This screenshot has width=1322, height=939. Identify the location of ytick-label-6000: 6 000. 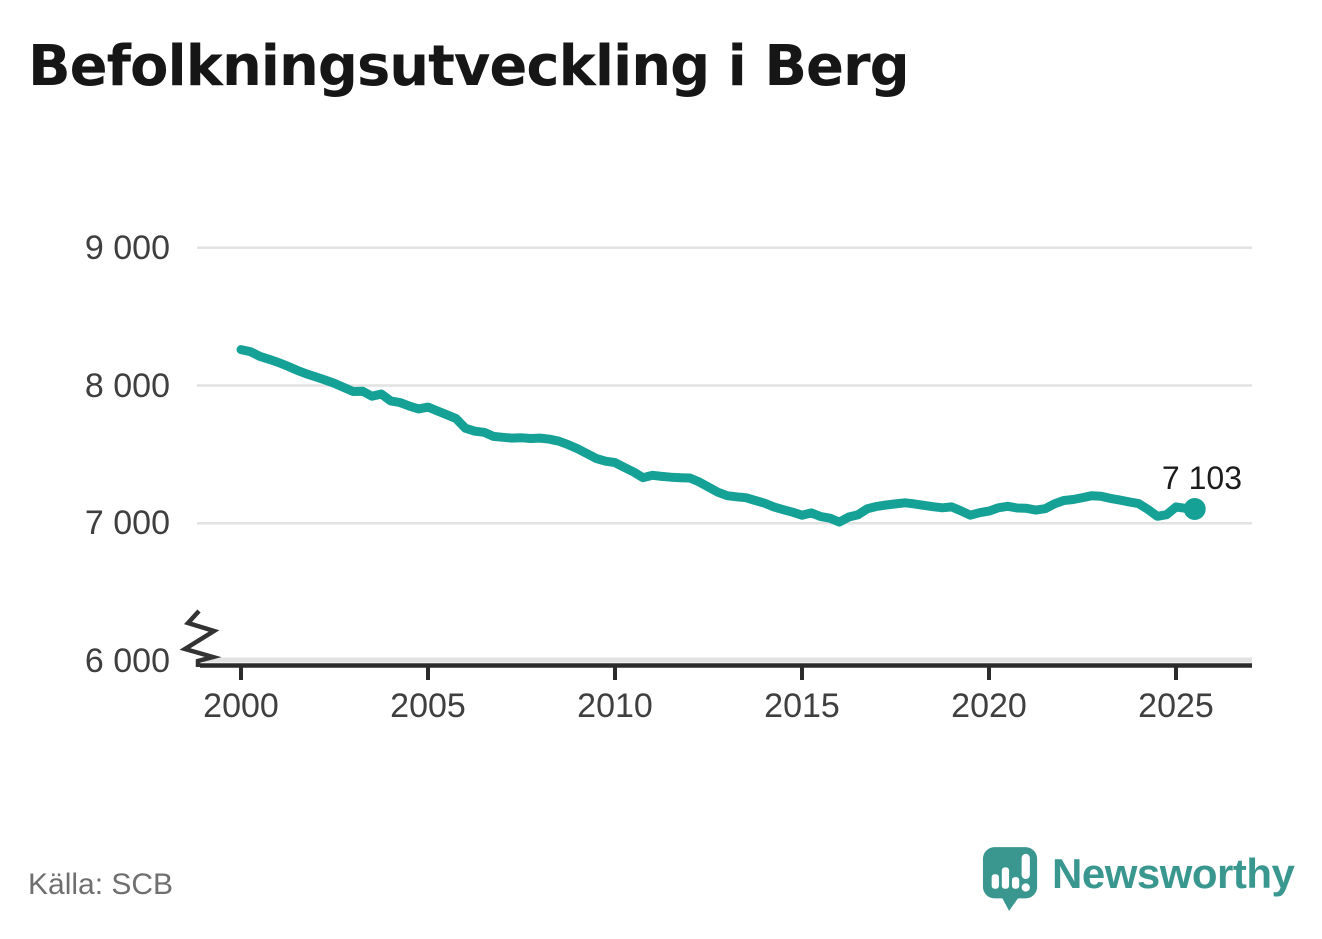
(127, 661).